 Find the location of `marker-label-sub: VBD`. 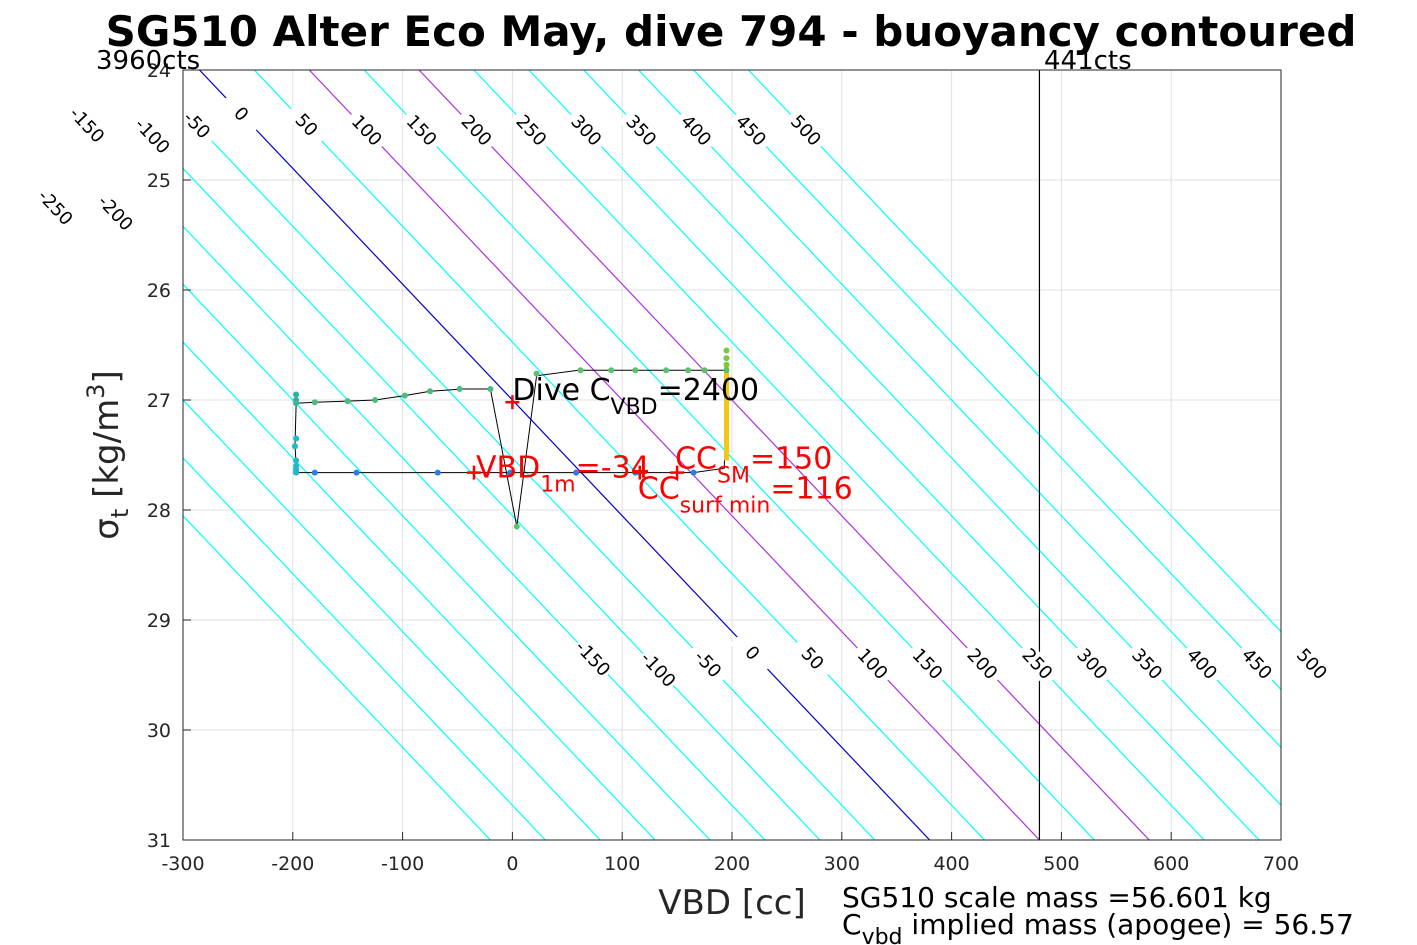

marker-label-sub: VBD is located at coordinates (634, 407).